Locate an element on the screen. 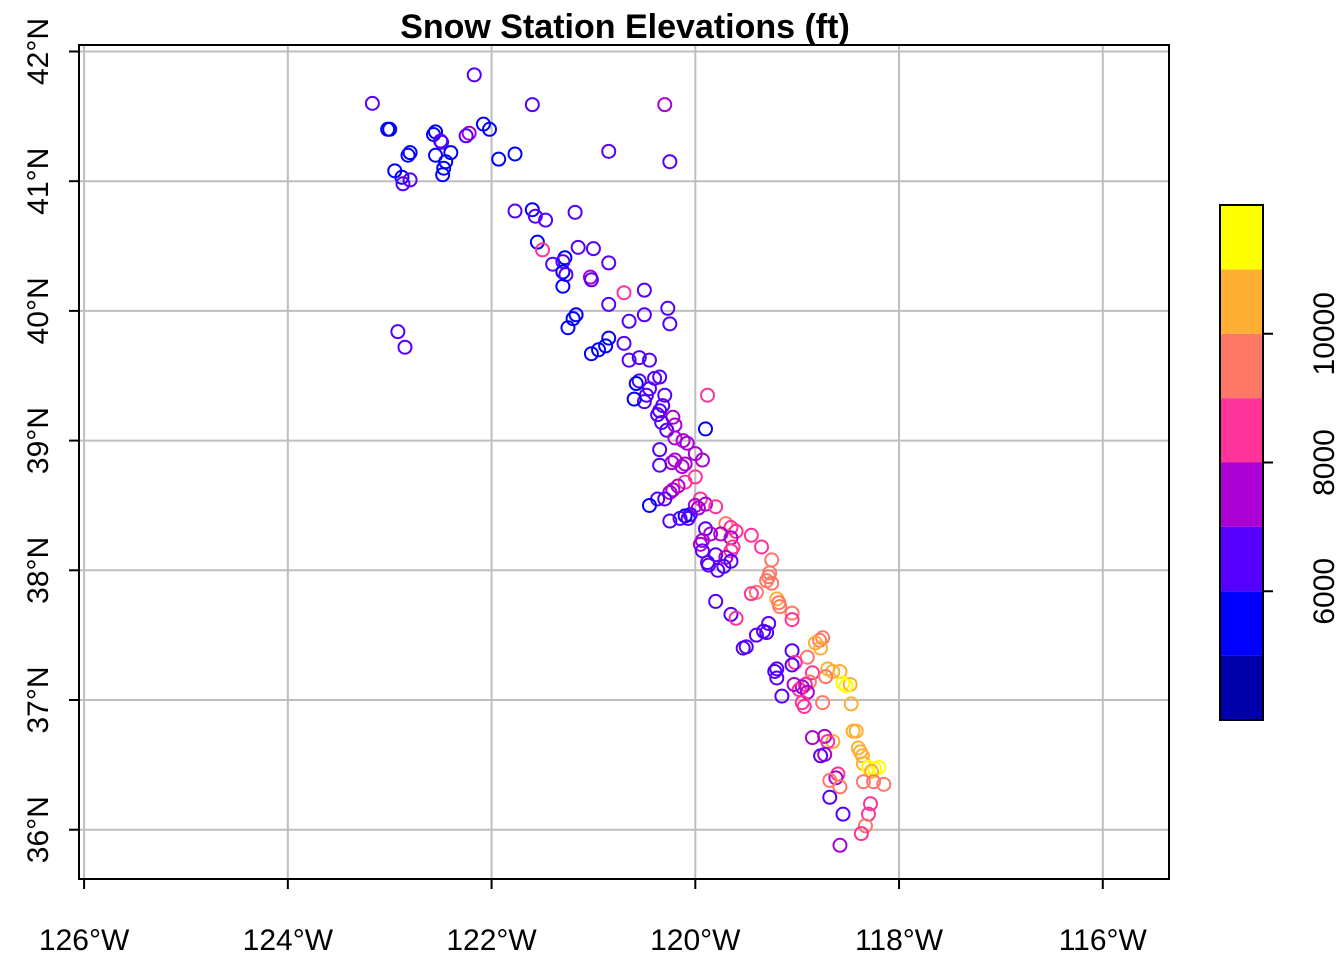  y-tick-label: 39°N is located at coordinates (38, 440).